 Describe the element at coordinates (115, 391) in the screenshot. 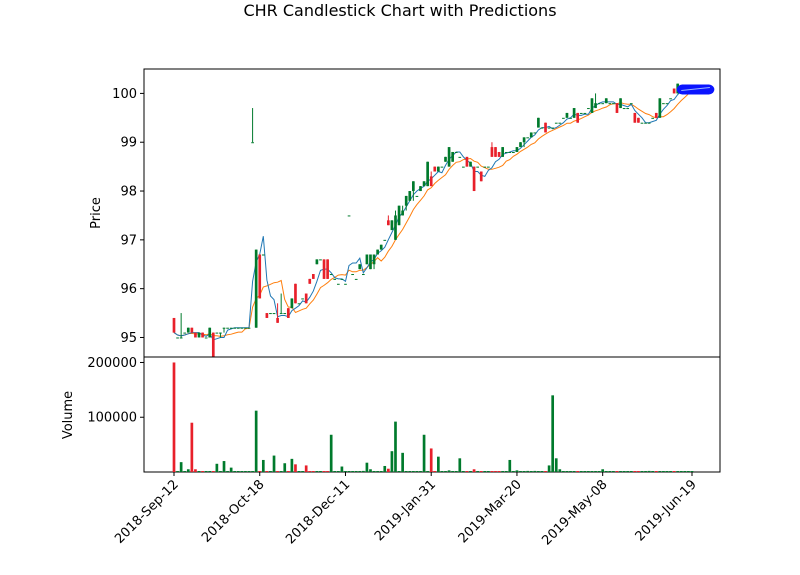

I see `volume-y-ticks: 100000 200000` at that location.